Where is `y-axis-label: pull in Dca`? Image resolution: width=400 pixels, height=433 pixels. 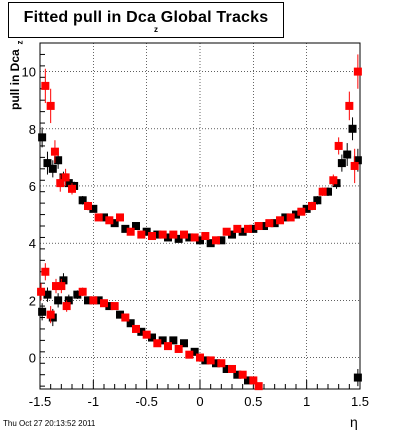
y-axis-label: pull in Dca is located at coordinates (15, 79).